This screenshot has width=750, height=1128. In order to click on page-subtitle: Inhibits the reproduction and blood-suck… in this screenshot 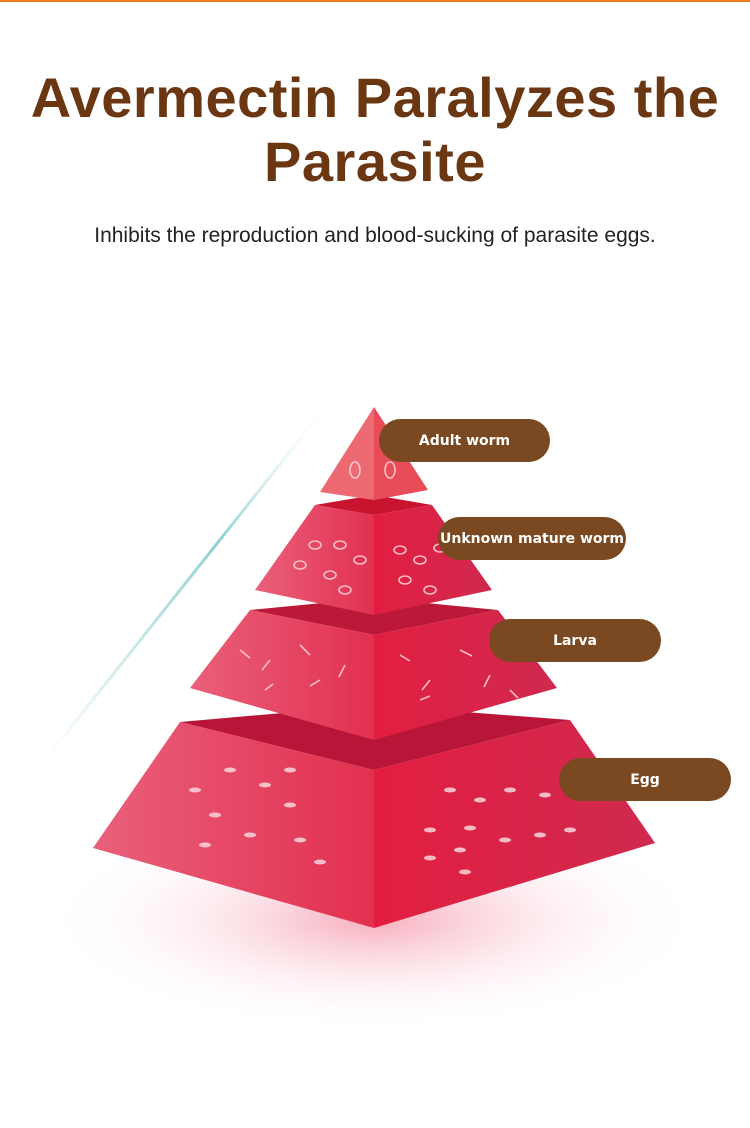, I will do `click(375, 235)`.